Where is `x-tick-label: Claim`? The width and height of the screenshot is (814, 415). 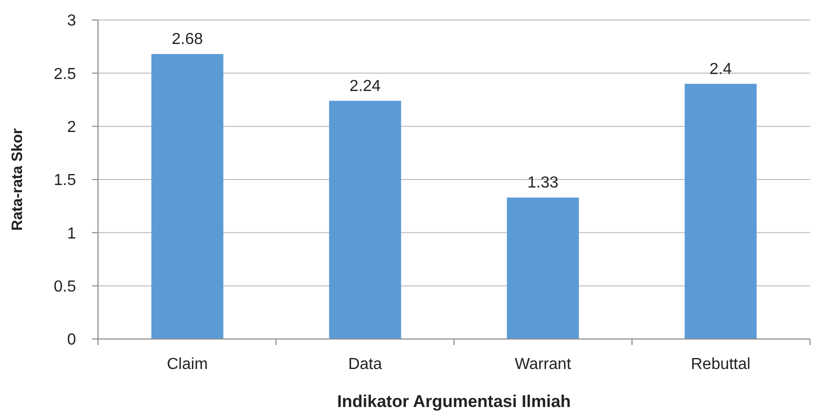 x-tick-label: Claim is located at coordinates (187, 364).